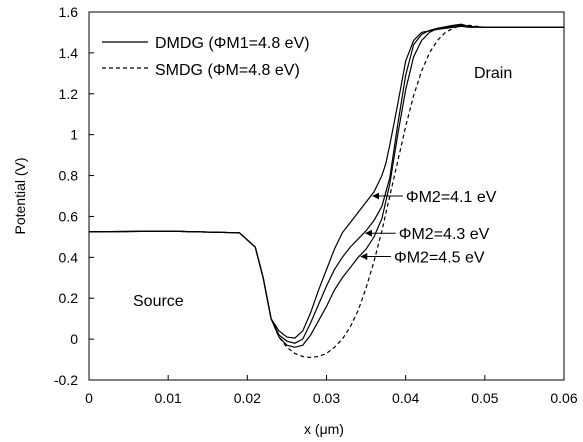 This screenshot has width=583, height=442. What do you see at coordinates (20, 195) in the screenshot?
I see `y-axis-label: Potential (V)` at bounding box center [20, 195].